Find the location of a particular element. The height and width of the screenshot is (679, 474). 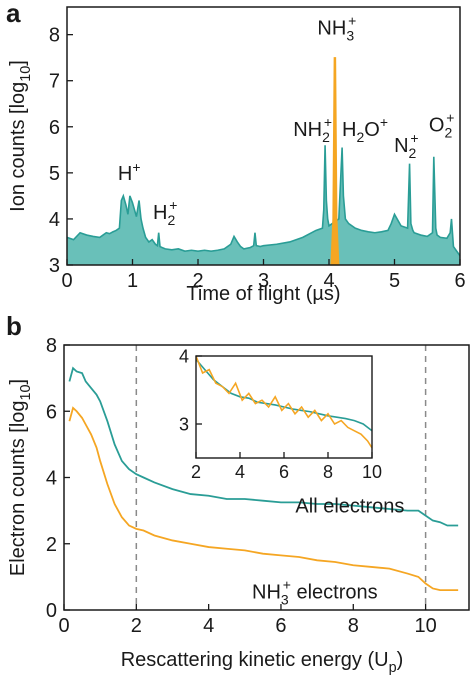

electron-x-tick-label: 10 is located at coordinates (425, 626).